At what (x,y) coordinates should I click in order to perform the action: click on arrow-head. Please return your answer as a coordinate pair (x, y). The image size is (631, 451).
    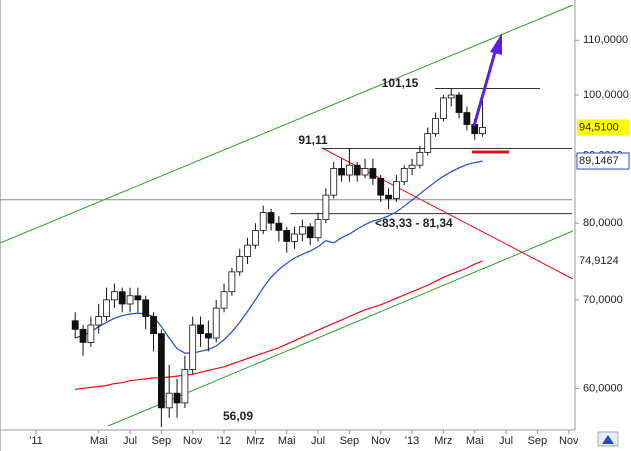
    Looking at the image, I should click on (496, 44).